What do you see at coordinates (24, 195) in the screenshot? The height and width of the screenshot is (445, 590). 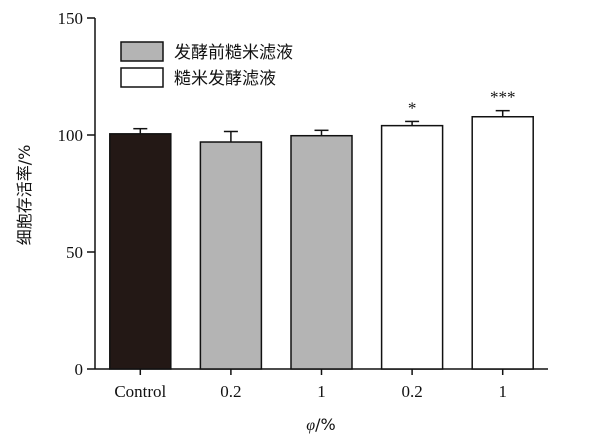 I see `y-axis-title: 细胞存活率/%` at bounding box center [24, 195].